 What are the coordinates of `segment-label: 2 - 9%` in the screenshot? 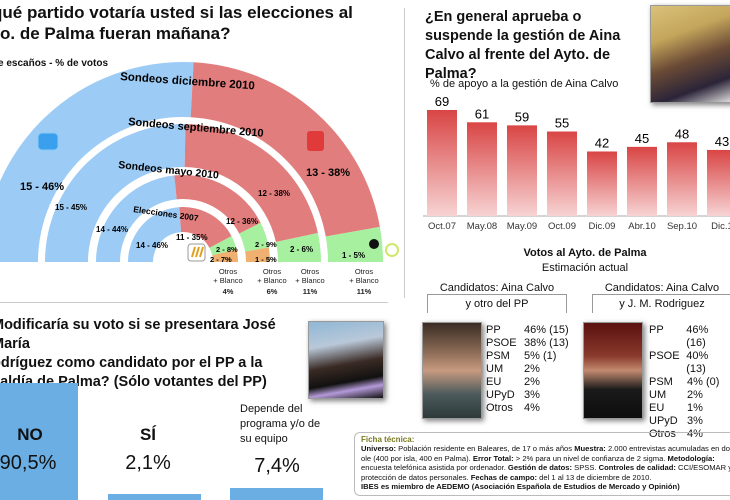 It's located at (266, 244).